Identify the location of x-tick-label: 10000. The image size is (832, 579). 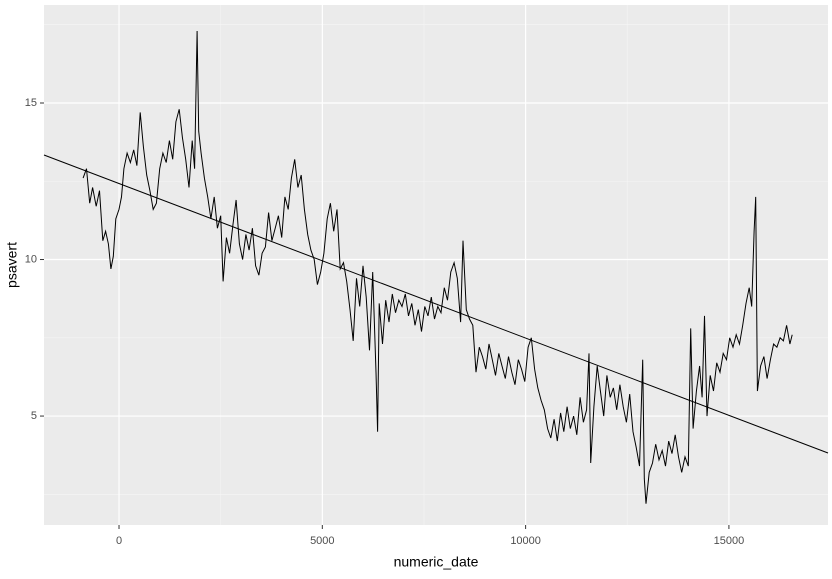
(525, 541).